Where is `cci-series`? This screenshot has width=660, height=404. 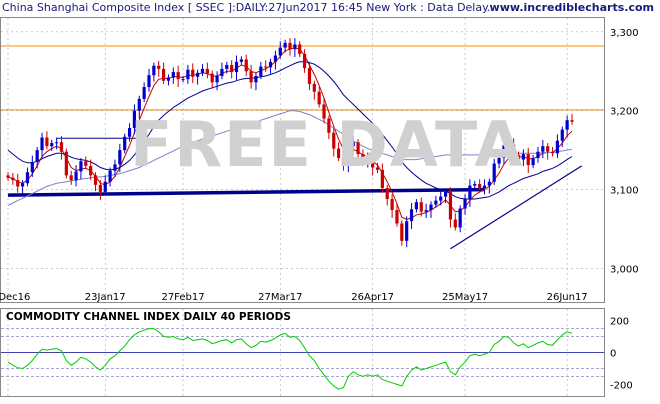 cci-series is located at coordinates (290, 359).